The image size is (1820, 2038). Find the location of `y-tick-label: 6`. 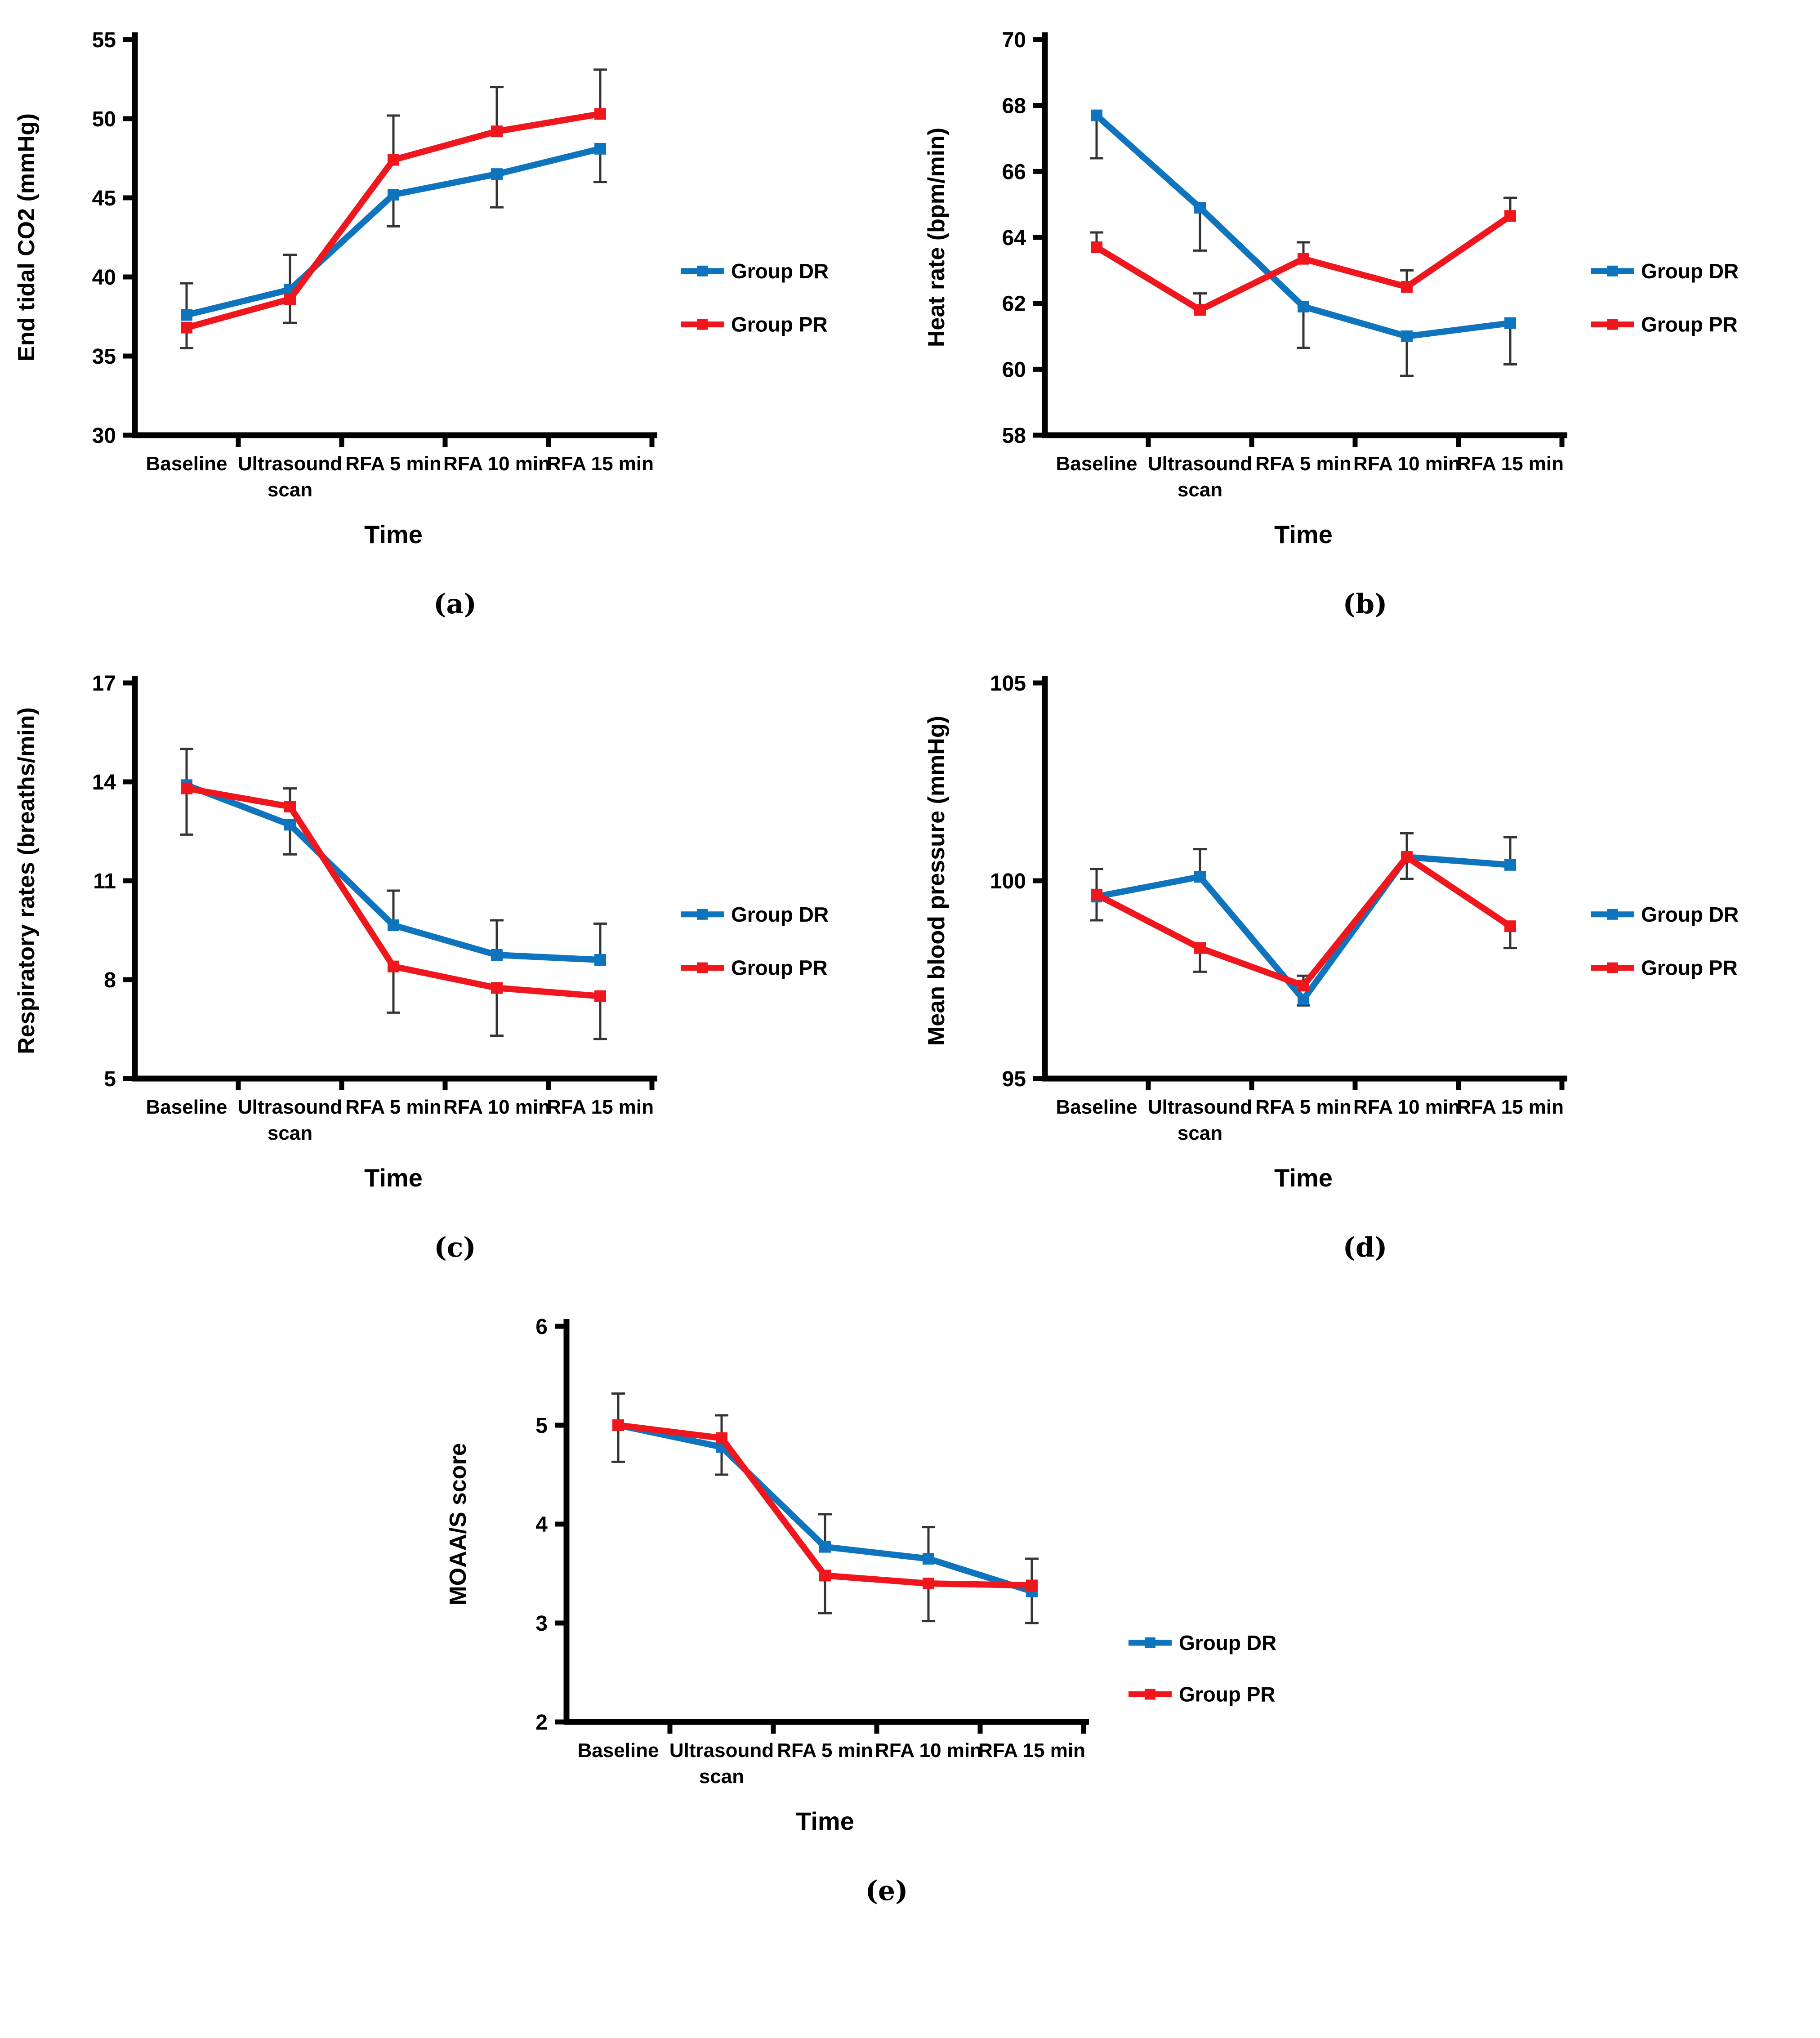

y-tick-label: 6 is located at coordinates (541, 1327).